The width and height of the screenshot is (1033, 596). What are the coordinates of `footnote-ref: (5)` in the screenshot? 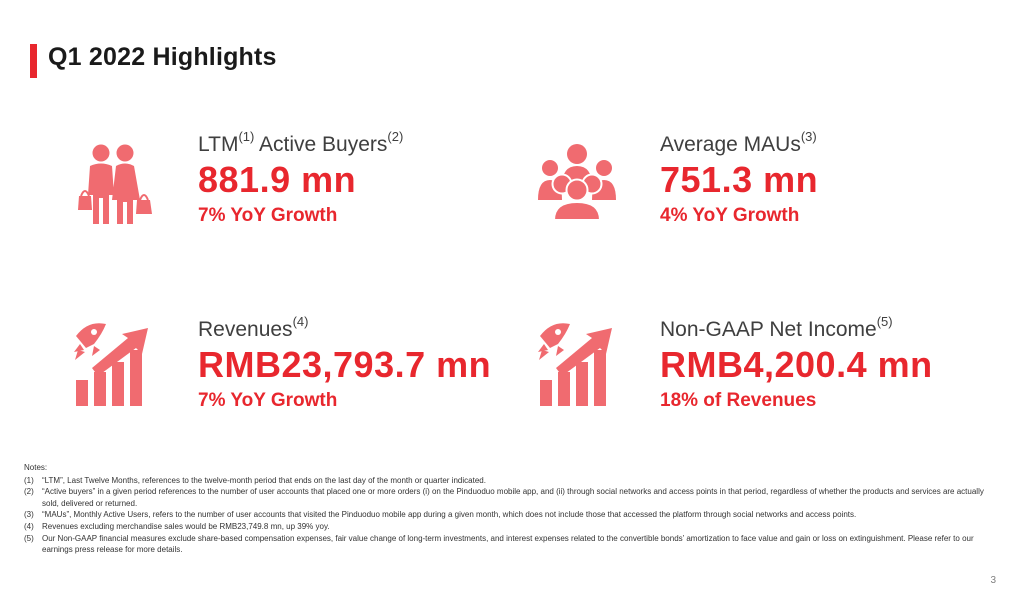 It's located at (884, 321).